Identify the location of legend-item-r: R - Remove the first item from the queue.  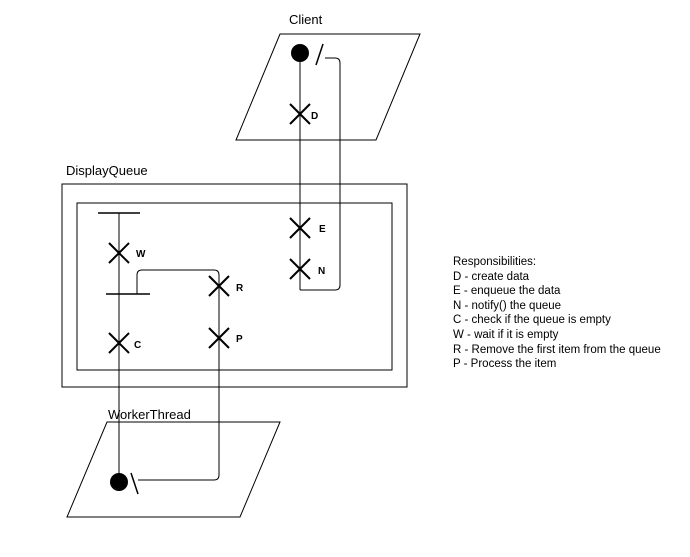
(557, 349).